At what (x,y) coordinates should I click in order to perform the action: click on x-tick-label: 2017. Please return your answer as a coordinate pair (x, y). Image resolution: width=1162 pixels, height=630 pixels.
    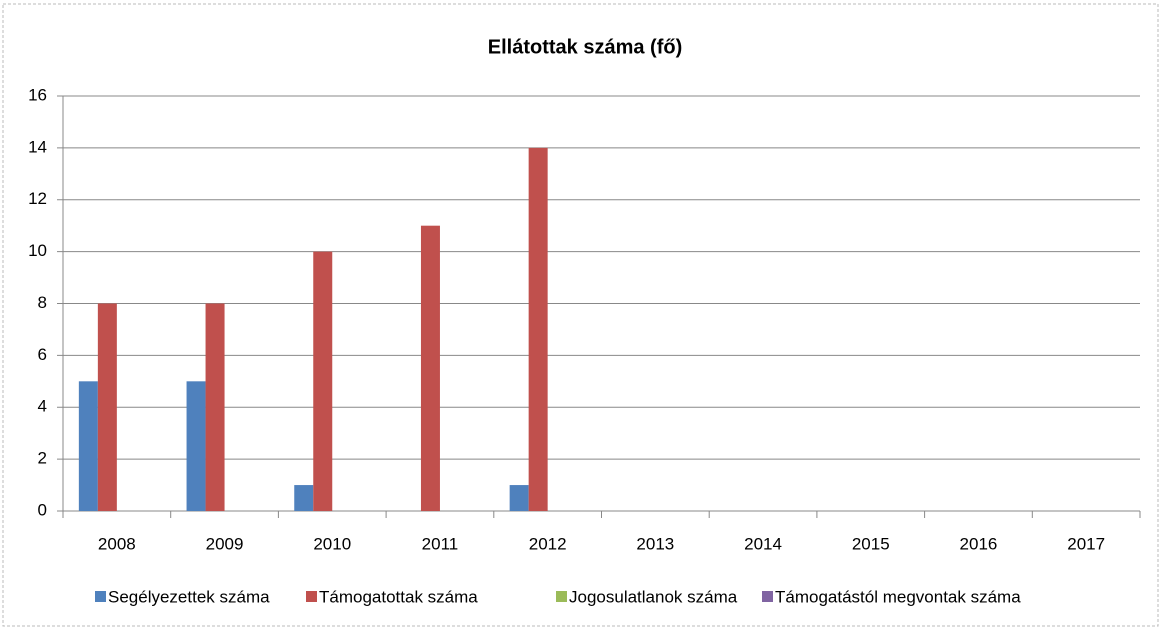
    Looking at the image, I should click on (1086, 543).